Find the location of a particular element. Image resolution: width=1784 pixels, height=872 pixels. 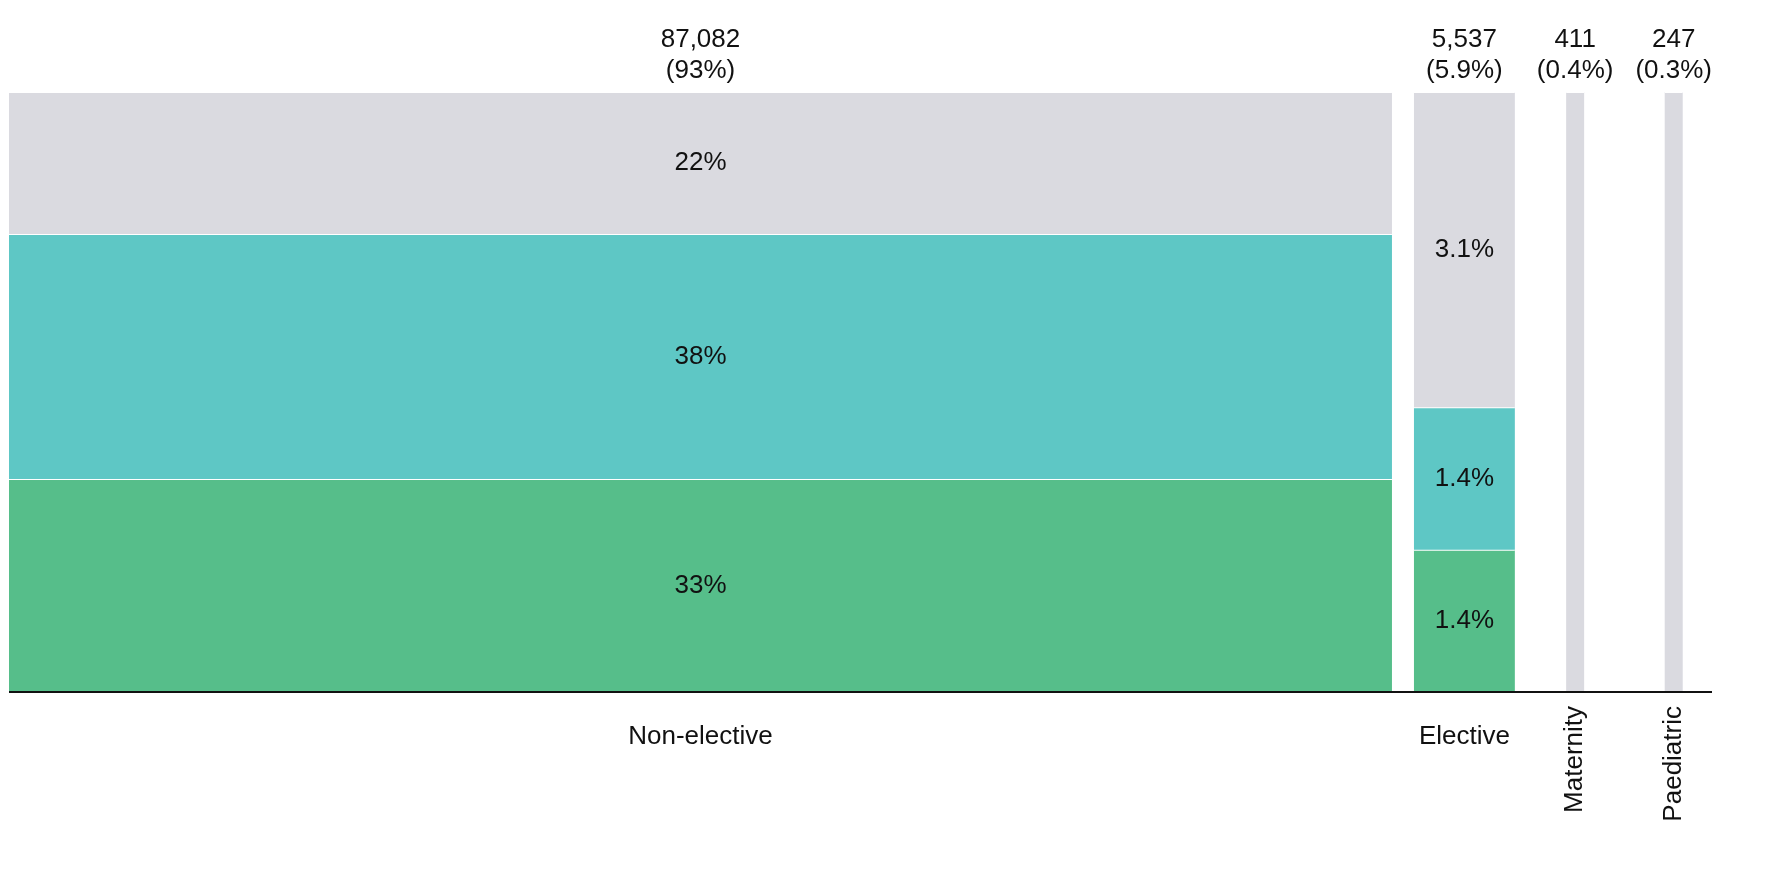

data-label: 33% is located at coordinates (700, 583).